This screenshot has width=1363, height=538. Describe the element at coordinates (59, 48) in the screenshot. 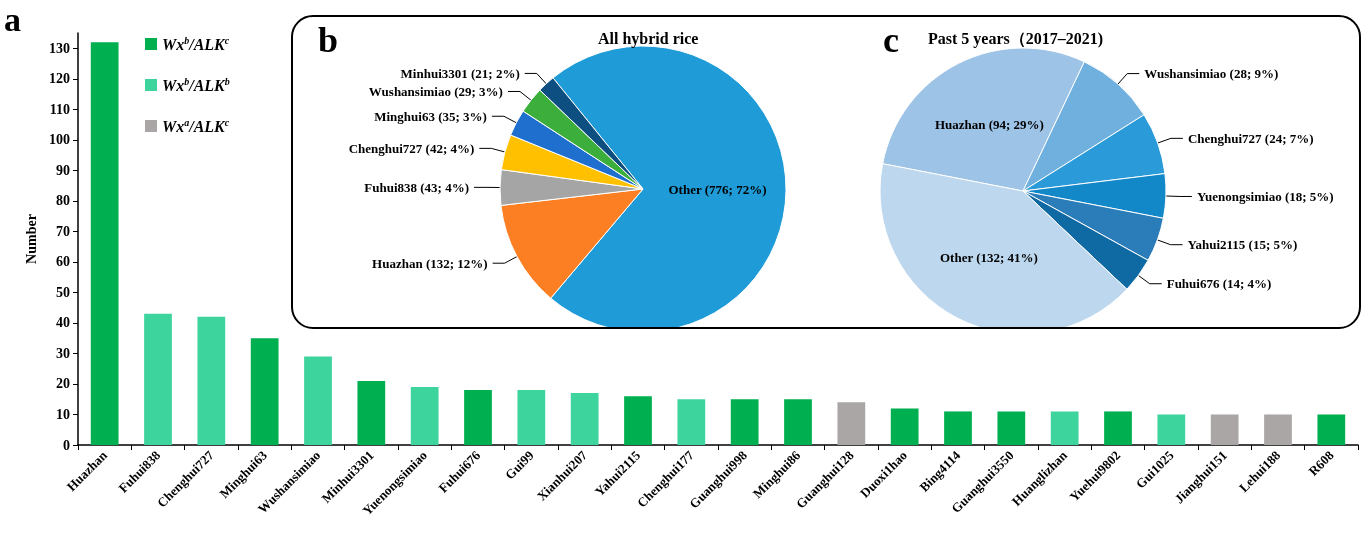

I see `y-tick-label: 130` at that location.